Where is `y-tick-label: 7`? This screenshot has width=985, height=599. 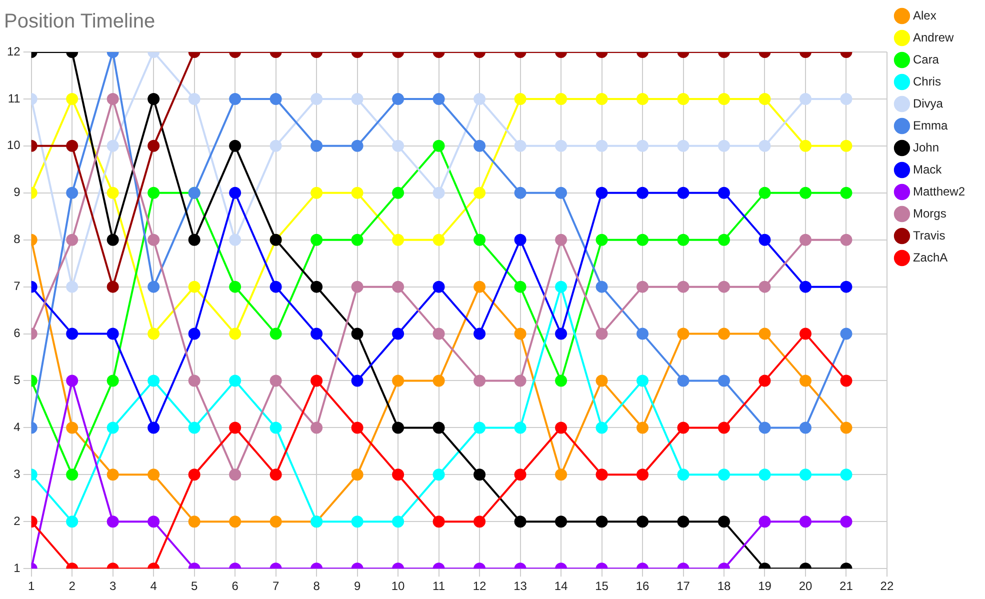
y-tick-label: 7 is located at coordinates (17, 286).